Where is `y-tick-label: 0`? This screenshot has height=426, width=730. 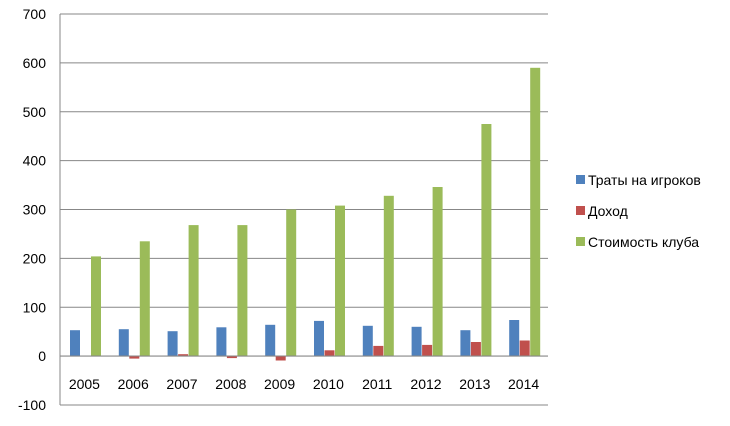
y-tick-label: 0 is located at coordinates (42, 356).